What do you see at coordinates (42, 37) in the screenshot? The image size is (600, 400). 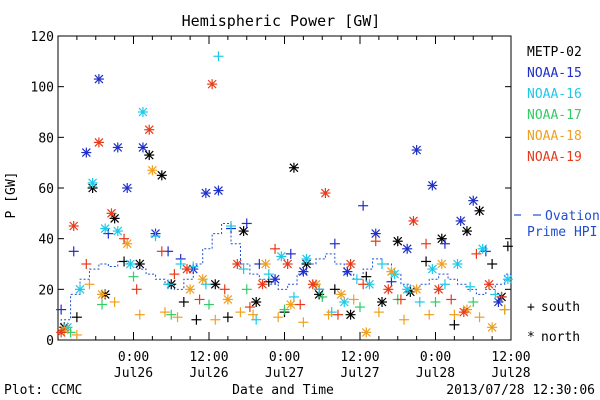 I see `y-tick-label: 120` at bounding box center [42, 37].